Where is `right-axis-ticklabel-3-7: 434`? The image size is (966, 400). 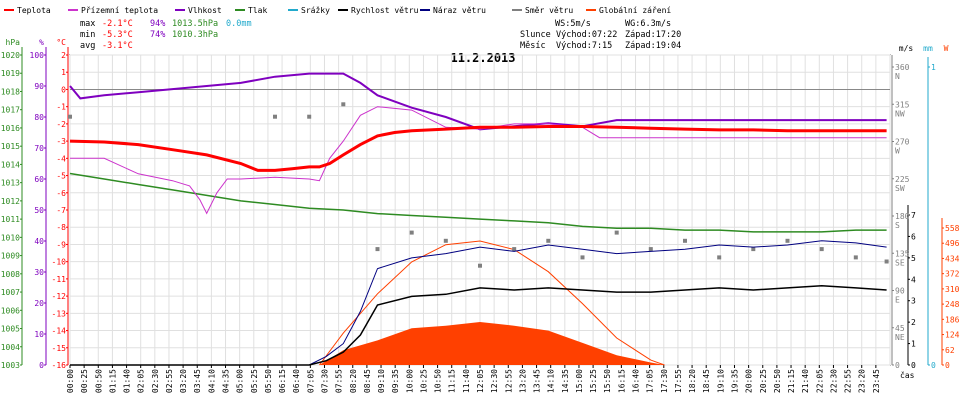 right-axis-ticklabel-3-7: 434 is located at coordinates (952, 258).